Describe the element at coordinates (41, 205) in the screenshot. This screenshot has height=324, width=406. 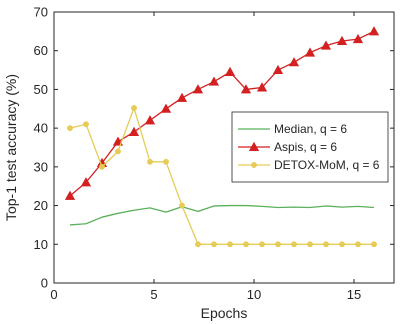
I see `y-tick-label: 20` at that location.